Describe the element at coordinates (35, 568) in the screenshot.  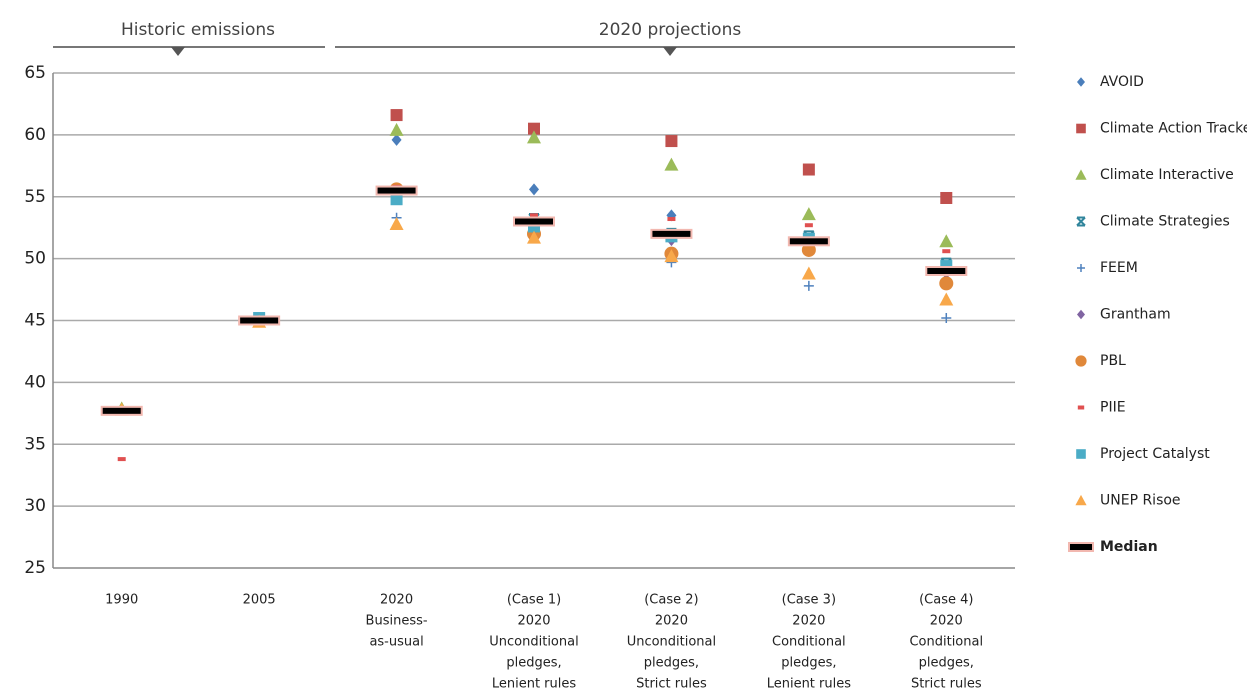
I see `y-tick-label: 25` at that location.